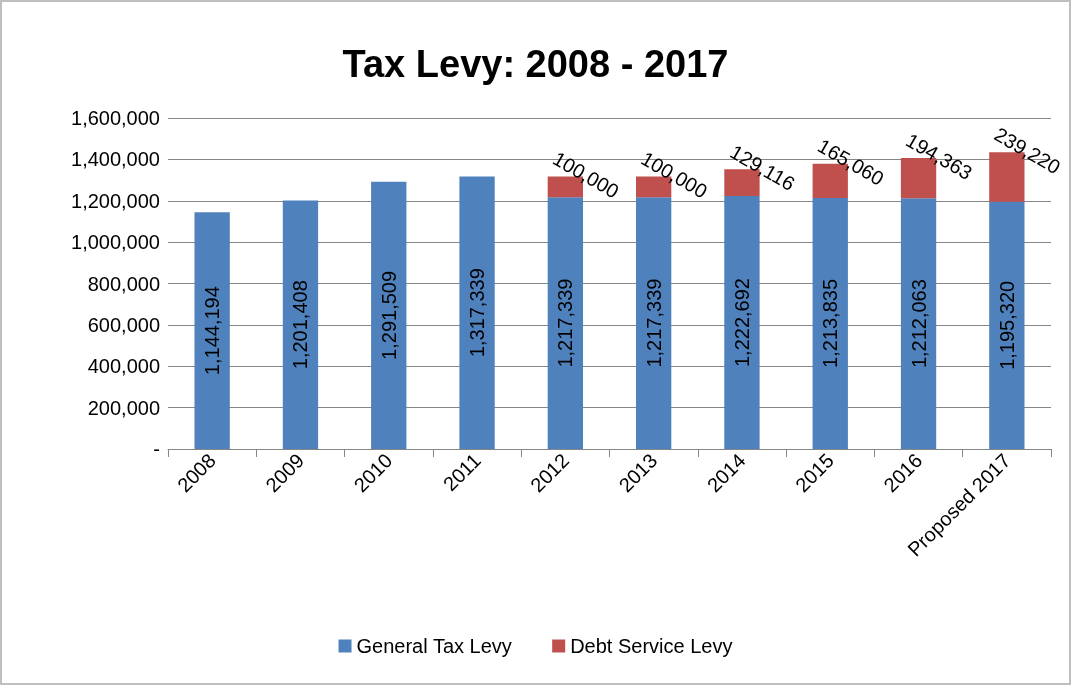 The height and width of the screenshot is (685, 1071). Describe the element at coordinates (123, 324) in the screenshot. I see `y-tick-label: 600,000` at that location.